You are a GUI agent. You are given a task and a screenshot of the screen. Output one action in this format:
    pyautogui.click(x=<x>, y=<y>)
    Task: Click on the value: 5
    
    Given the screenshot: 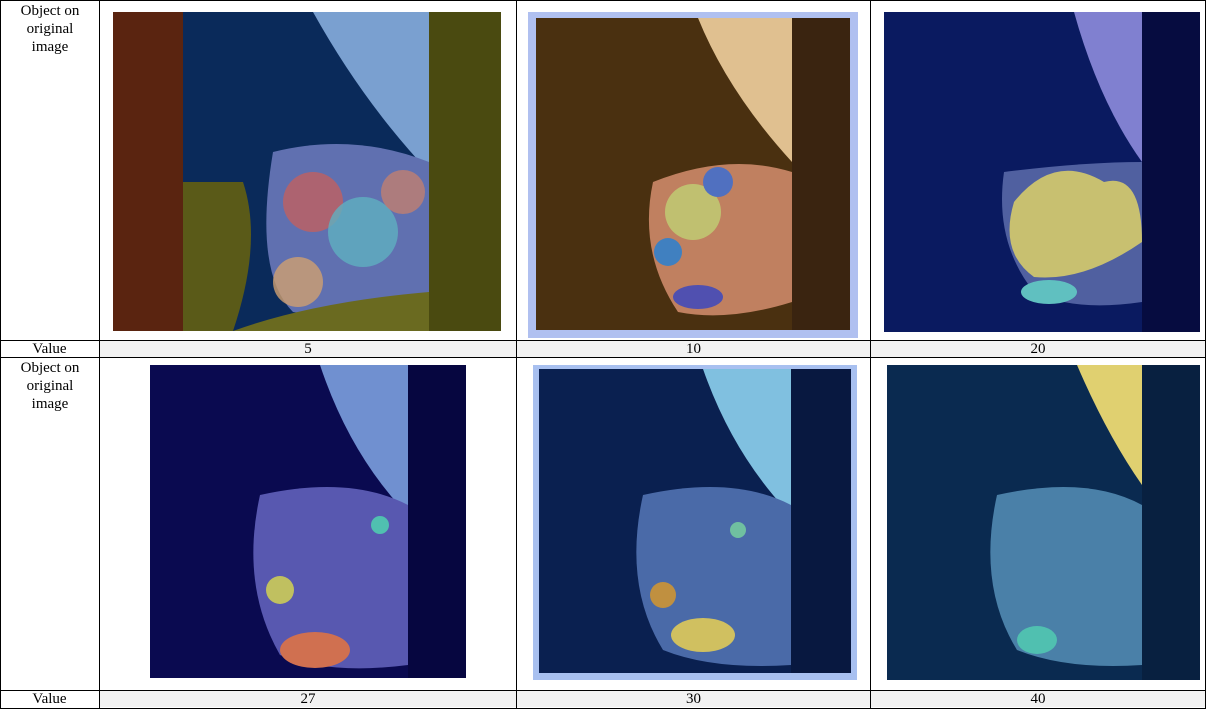 What is the action you would take?
    pyautogui.click(x=308, y=349)
    